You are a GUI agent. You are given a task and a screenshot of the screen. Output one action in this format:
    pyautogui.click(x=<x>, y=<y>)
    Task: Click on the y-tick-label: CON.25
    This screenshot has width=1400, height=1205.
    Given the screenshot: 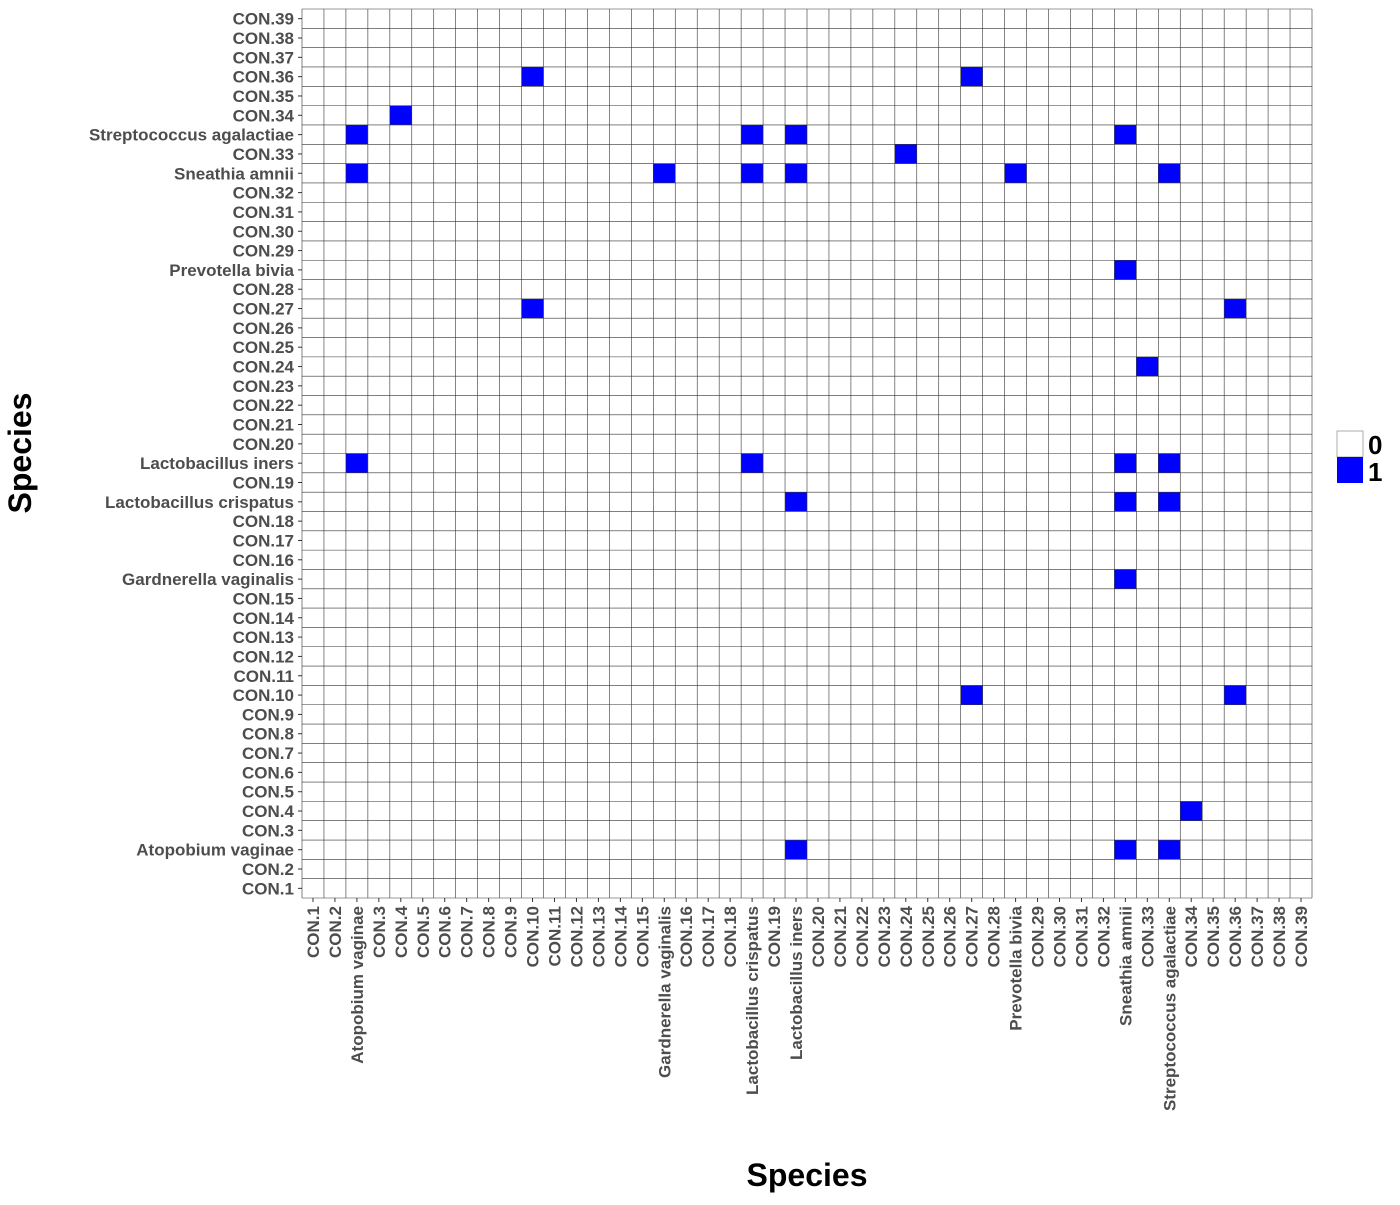 What is the action you would take?
    pyautogui.click(x=263, y=347)
    